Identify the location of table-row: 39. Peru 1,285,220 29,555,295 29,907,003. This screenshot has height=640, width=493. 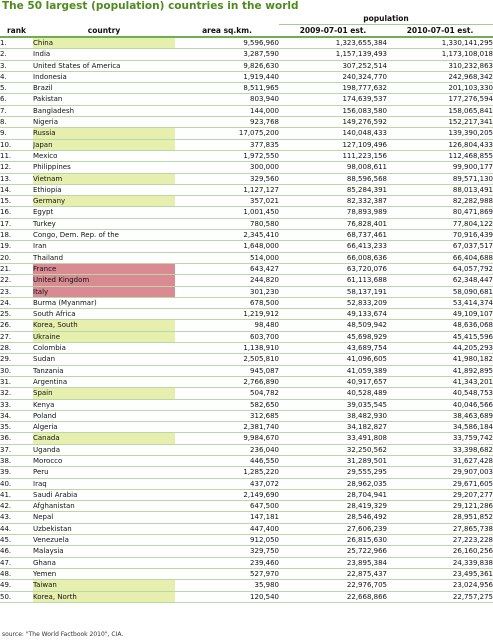
(246, 472).